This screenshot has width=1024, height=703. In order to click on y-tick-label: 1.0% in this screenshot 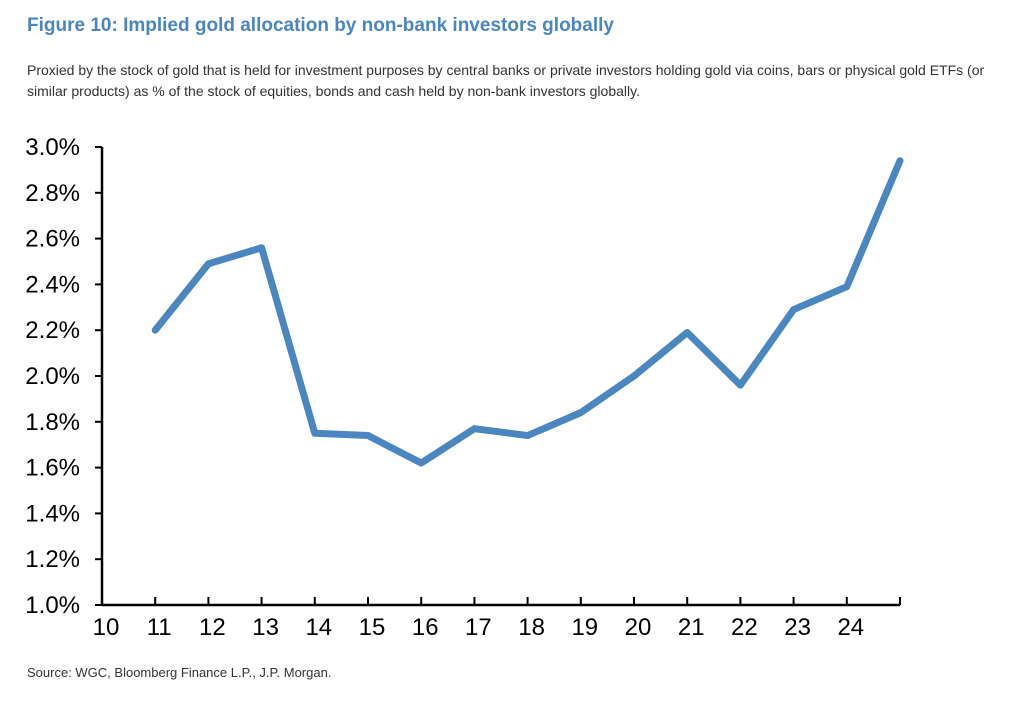, I will do `click(52, 605)`.